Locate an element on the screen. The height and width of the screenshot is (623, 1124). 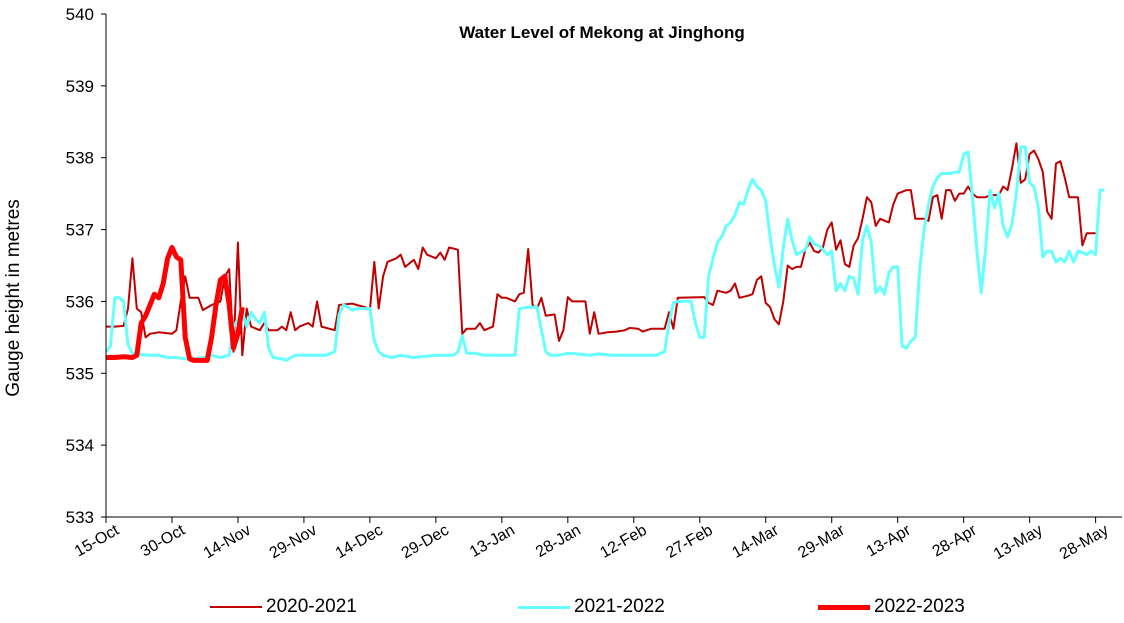
y-tick-label: 537 is located at coordinates (80, 230).